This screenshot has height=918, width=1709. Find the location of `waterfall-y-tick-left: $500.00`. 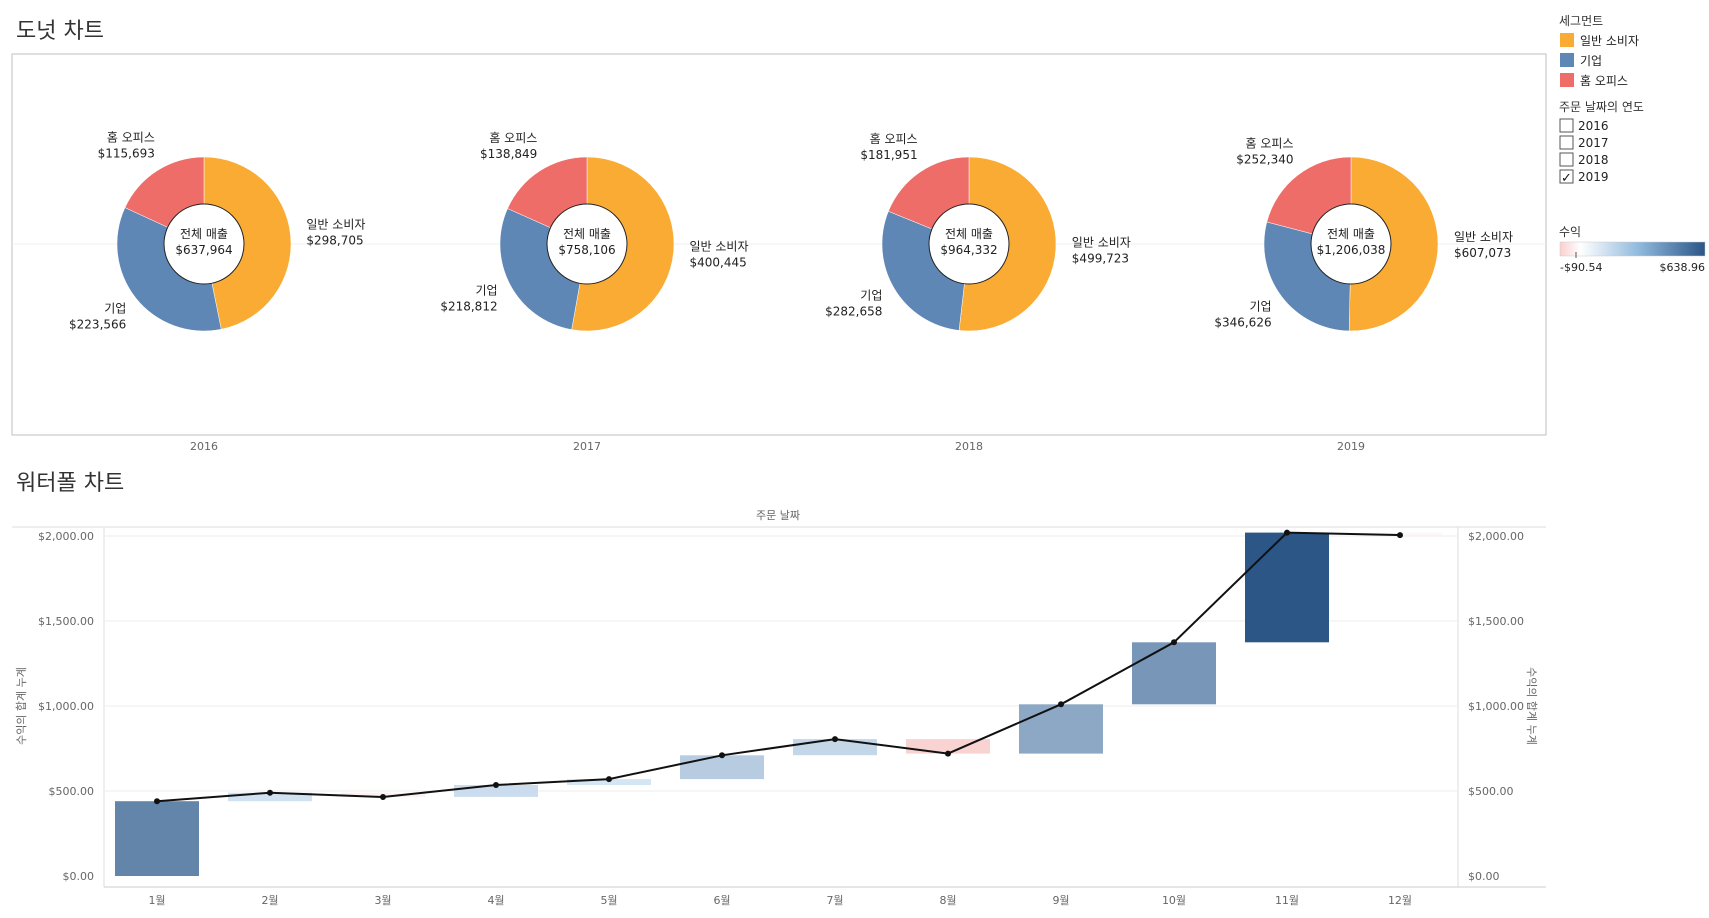

waterfall-y-tick-left: $500.00 is located at coordinates (72, 791).